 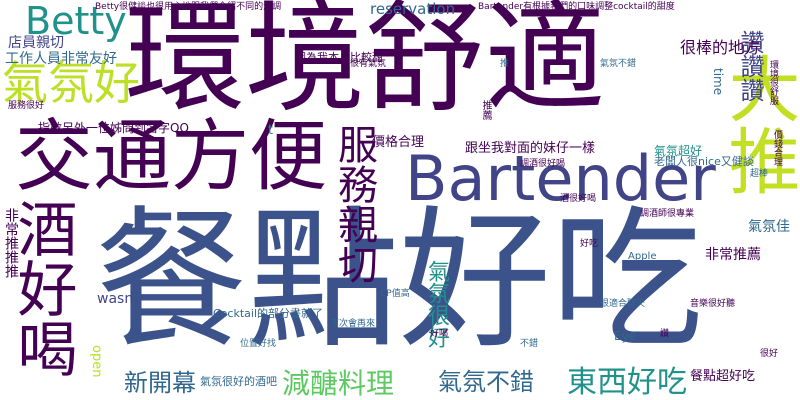 I want to click on cloud-word: 因為我本身比較甜, so click(x=339, y=57).